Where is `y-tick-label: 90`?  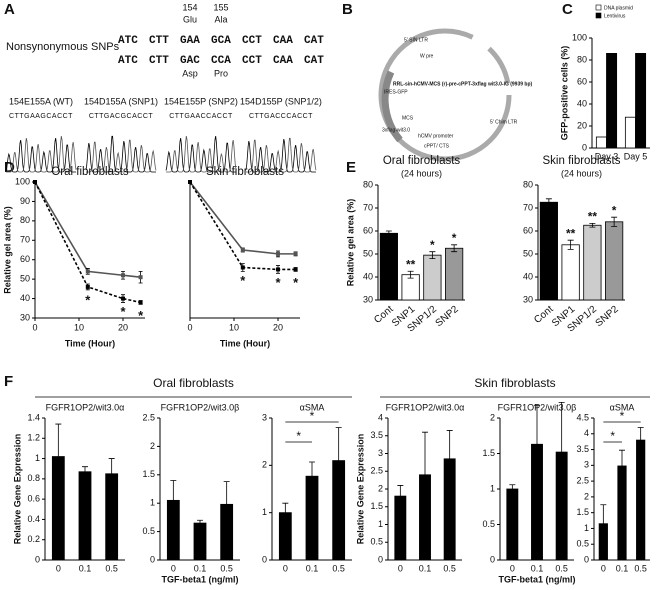 y-tick-label: 90 is located at coordinates (25, 201).